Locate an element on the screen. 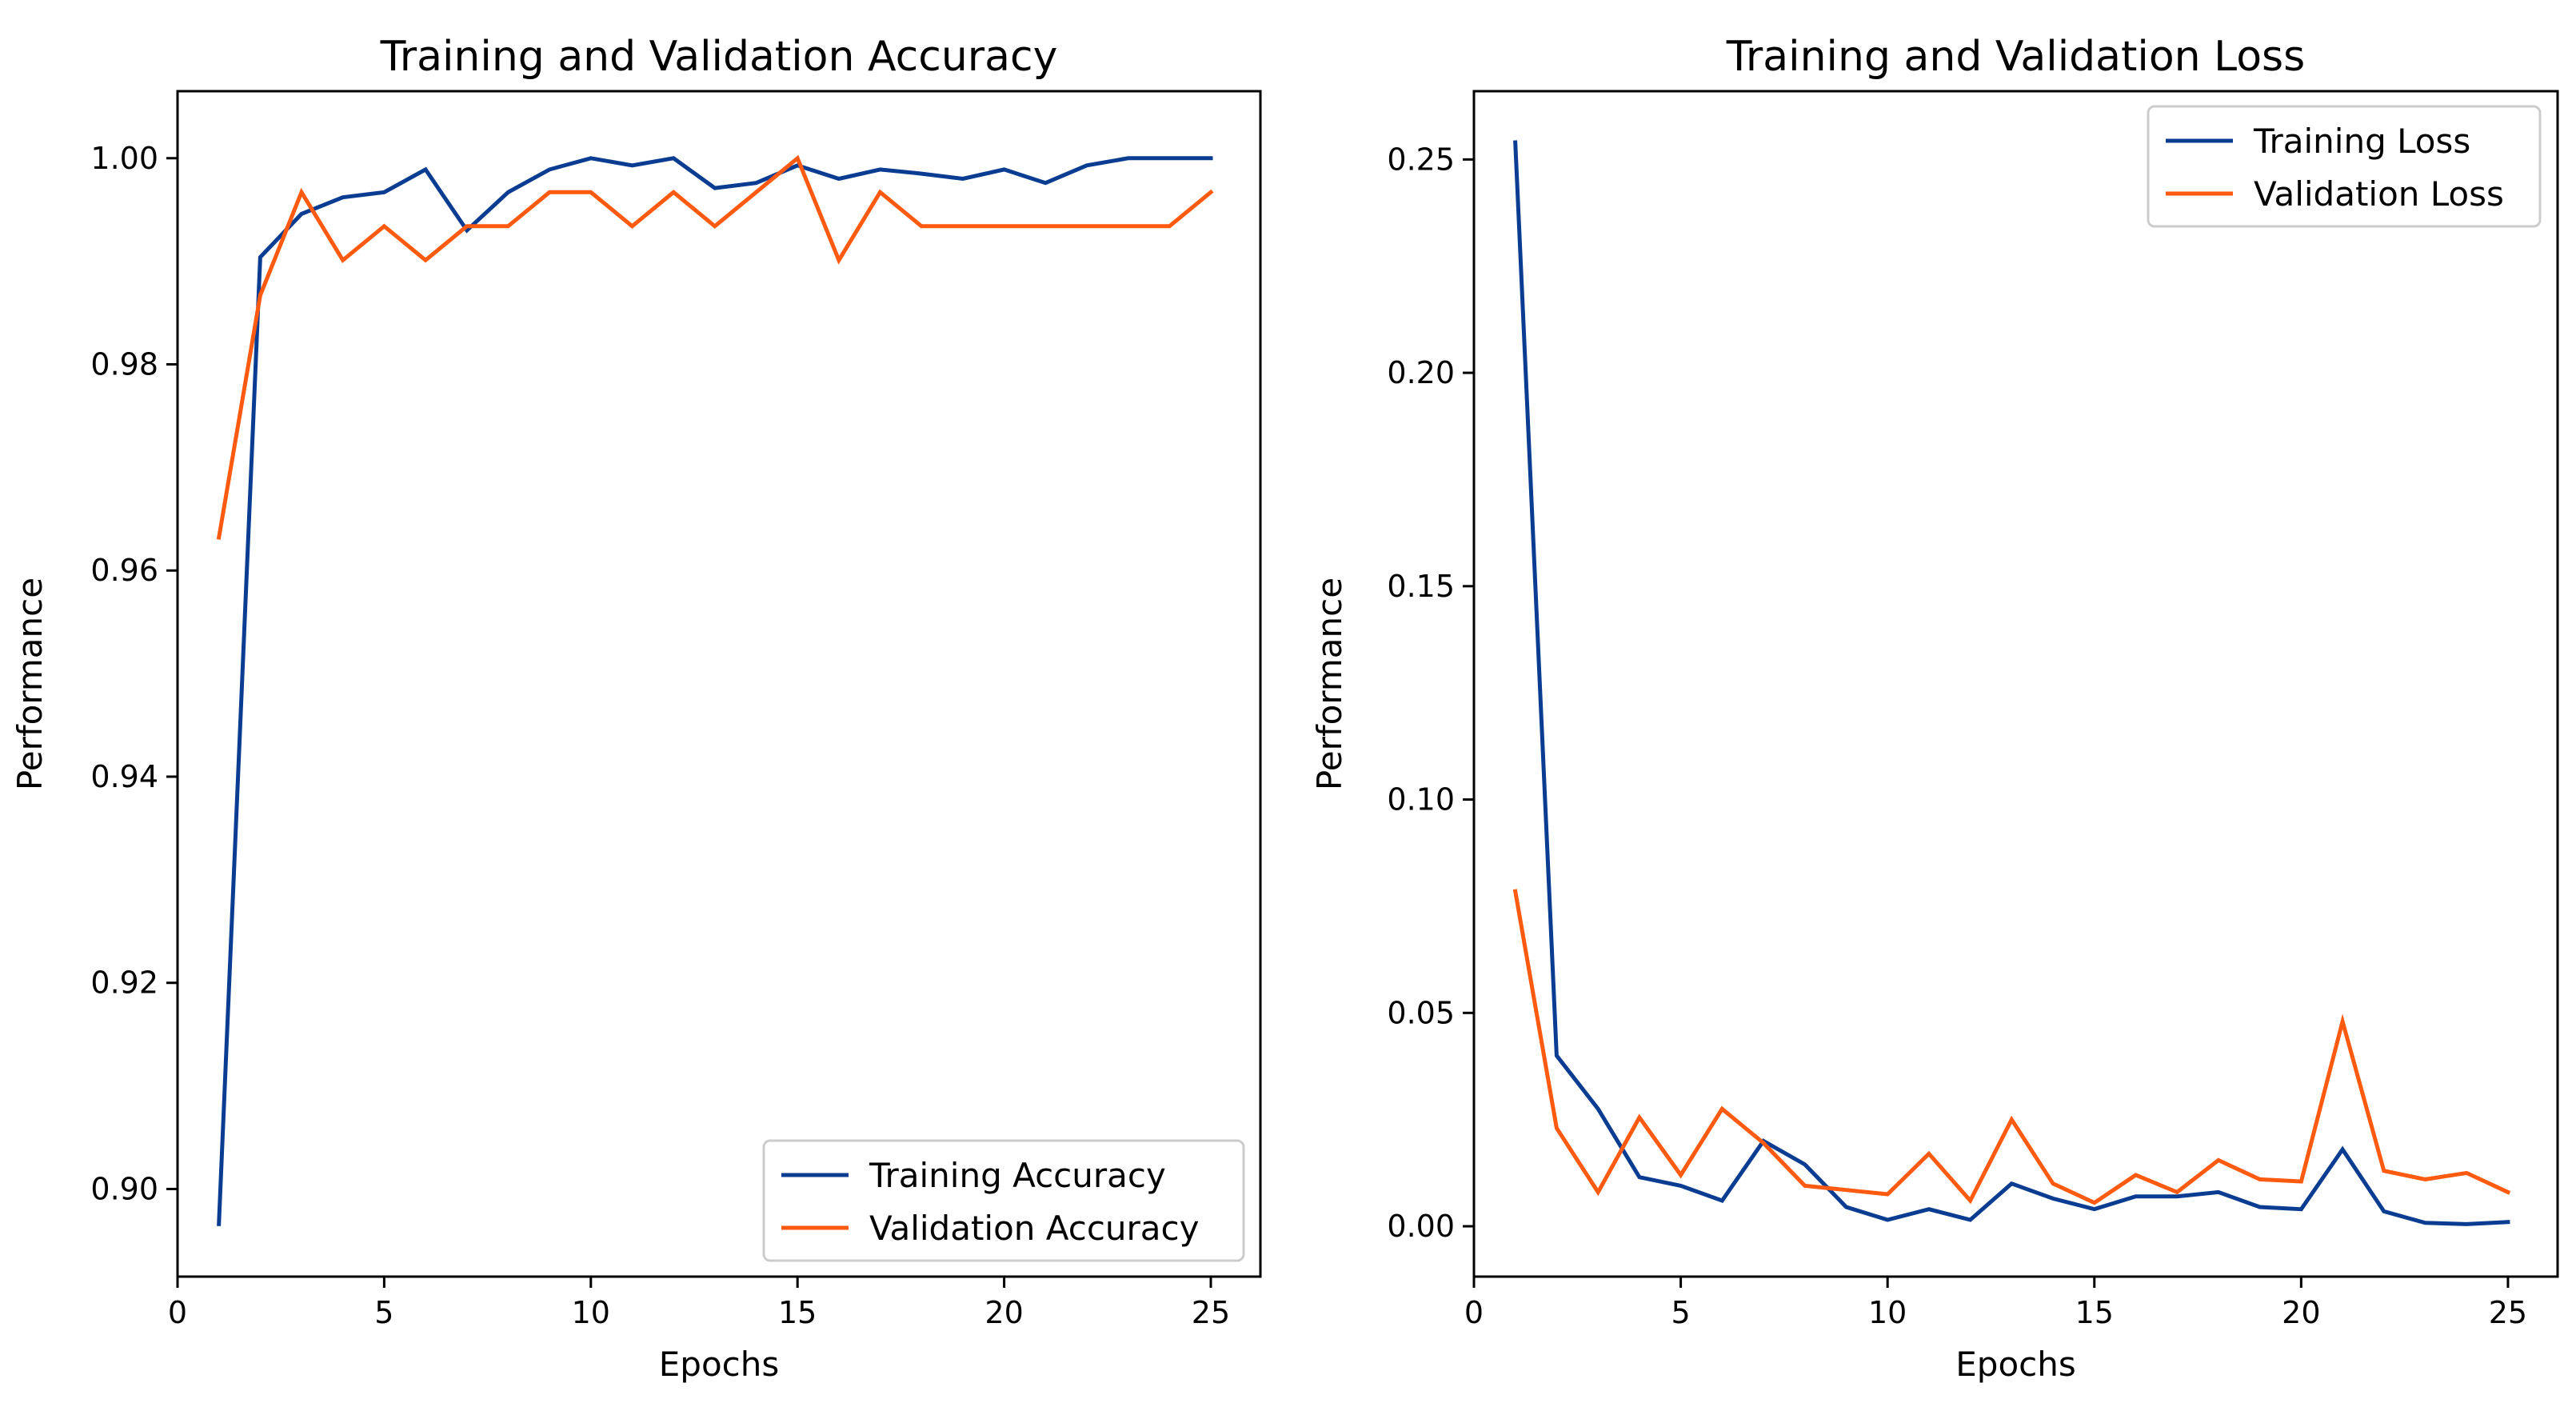  y-tick-label: 0.90 is located at coordinates (124, 1188).